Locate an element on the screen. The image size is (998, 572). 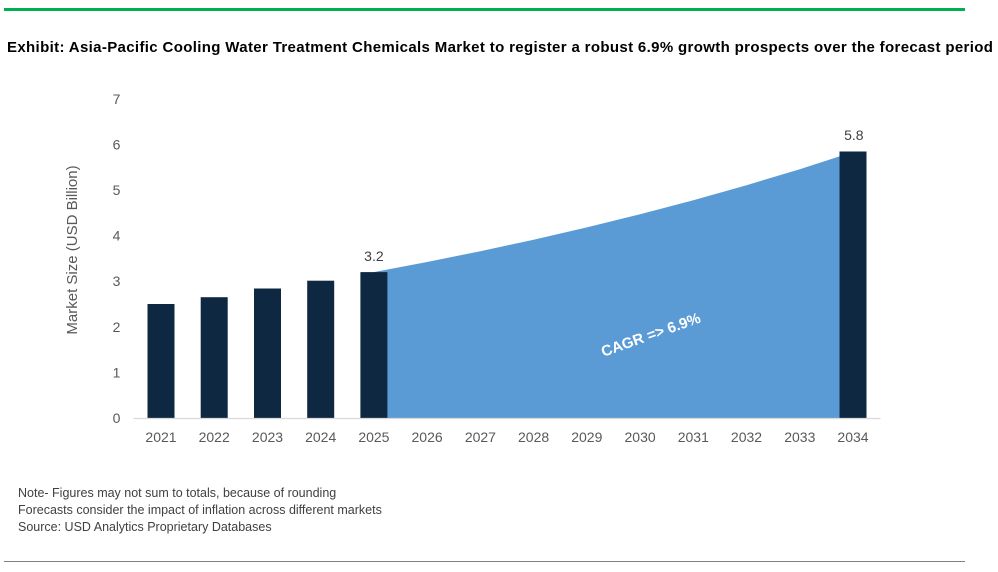
svg-text: 2022 is located at coordinates (214, 437).